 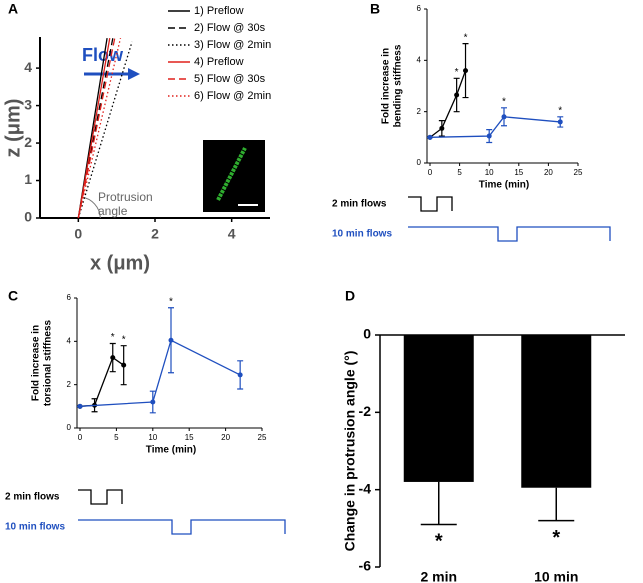 I want to click on legend-label: 1) Preflow, so click(x=219, y=11).